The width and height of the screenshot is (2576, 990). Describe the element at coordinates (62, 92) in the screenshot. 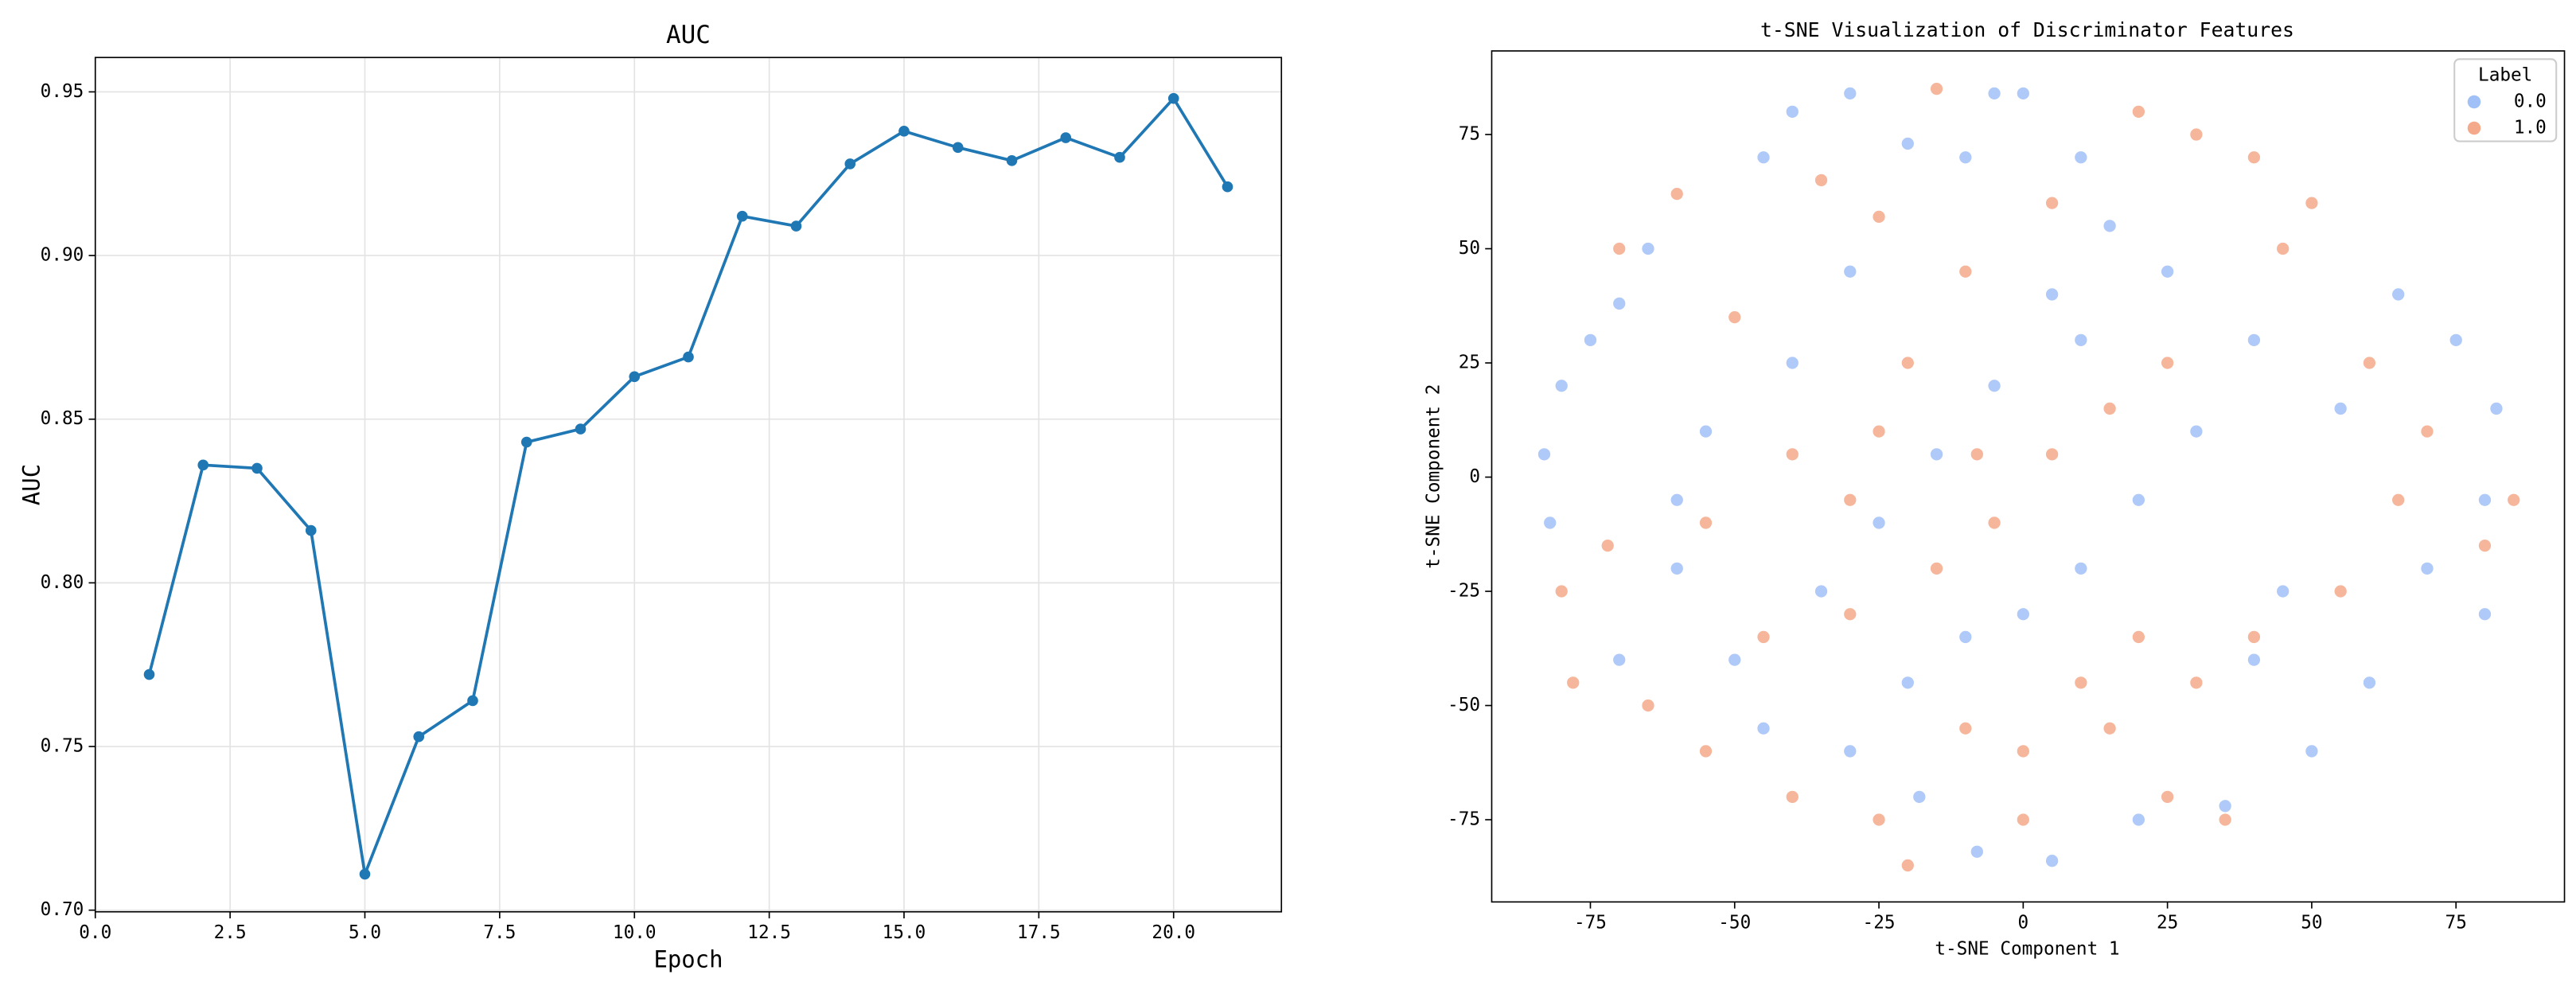

I see `y-tick-label: 0.95` at that location.